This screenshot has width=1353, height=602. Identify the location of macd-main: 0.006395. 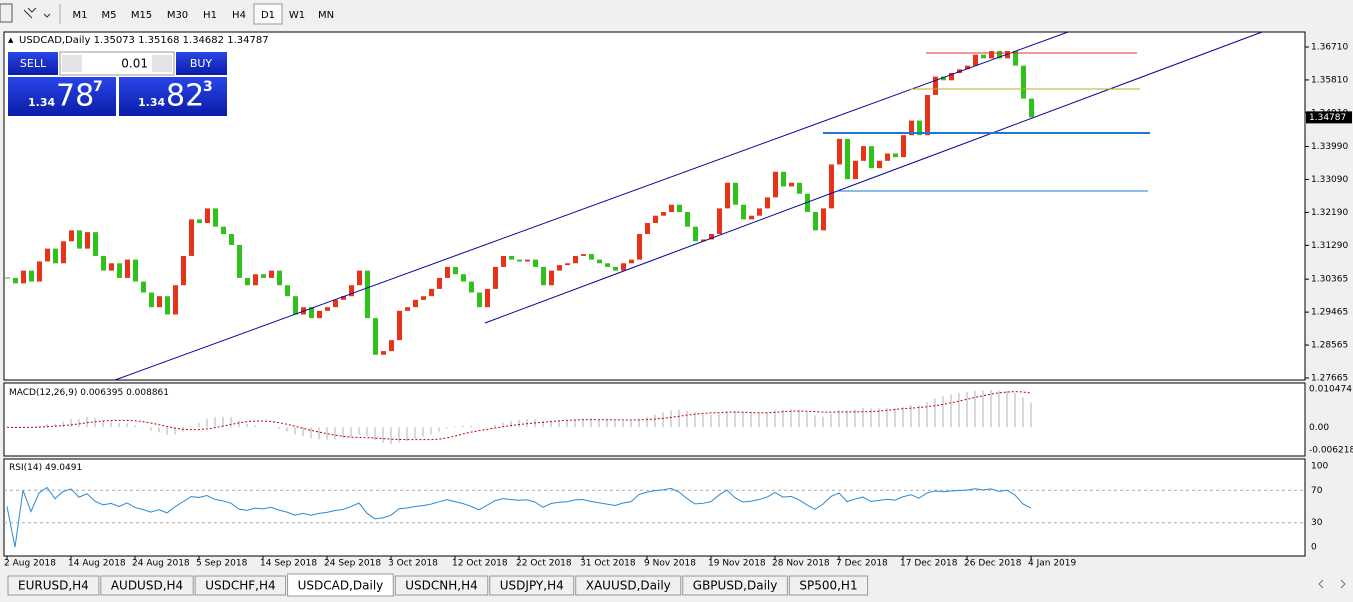
(101, 393).